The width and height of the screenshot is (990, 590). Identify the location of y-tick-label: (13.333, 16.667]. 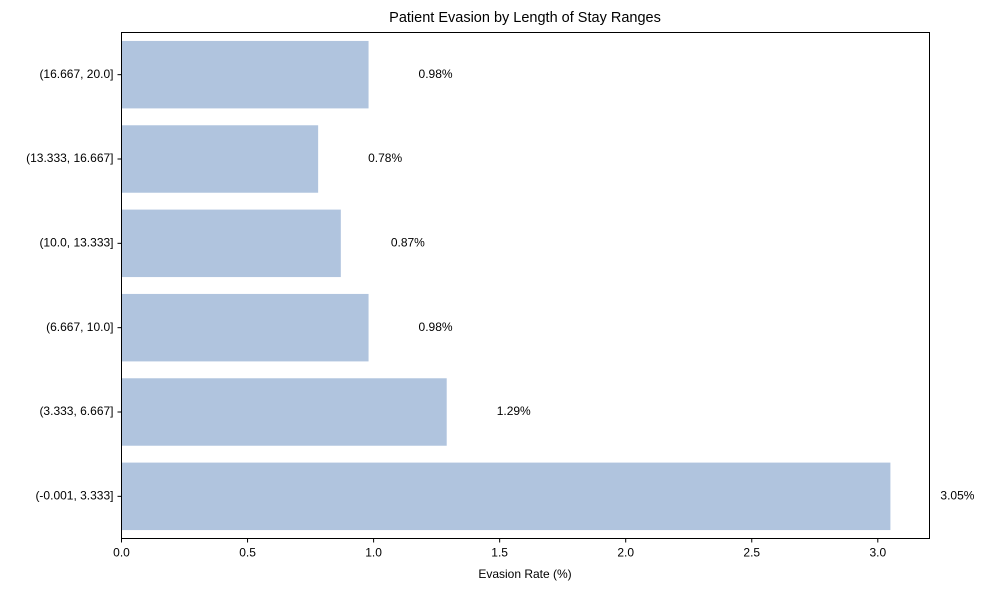
(69, 158).